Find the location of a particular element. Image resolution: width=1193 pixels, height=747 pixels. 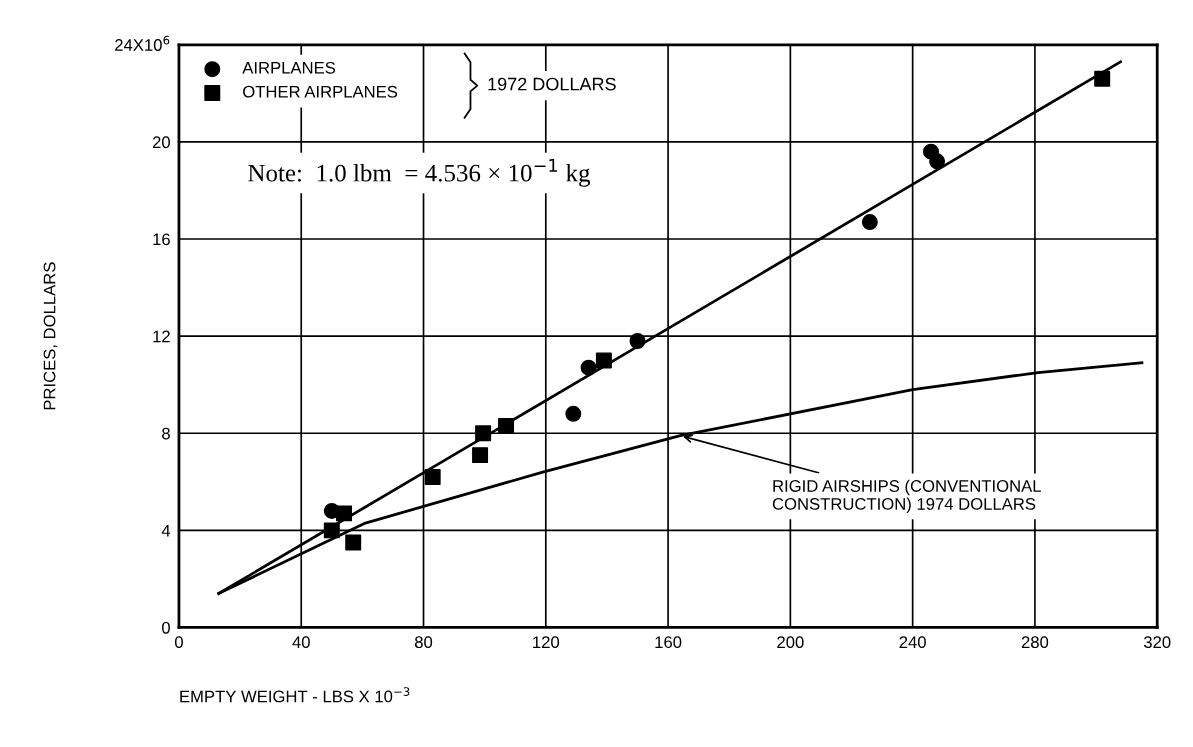

y-tick-label: 20 is located at coordinates (161, 142).